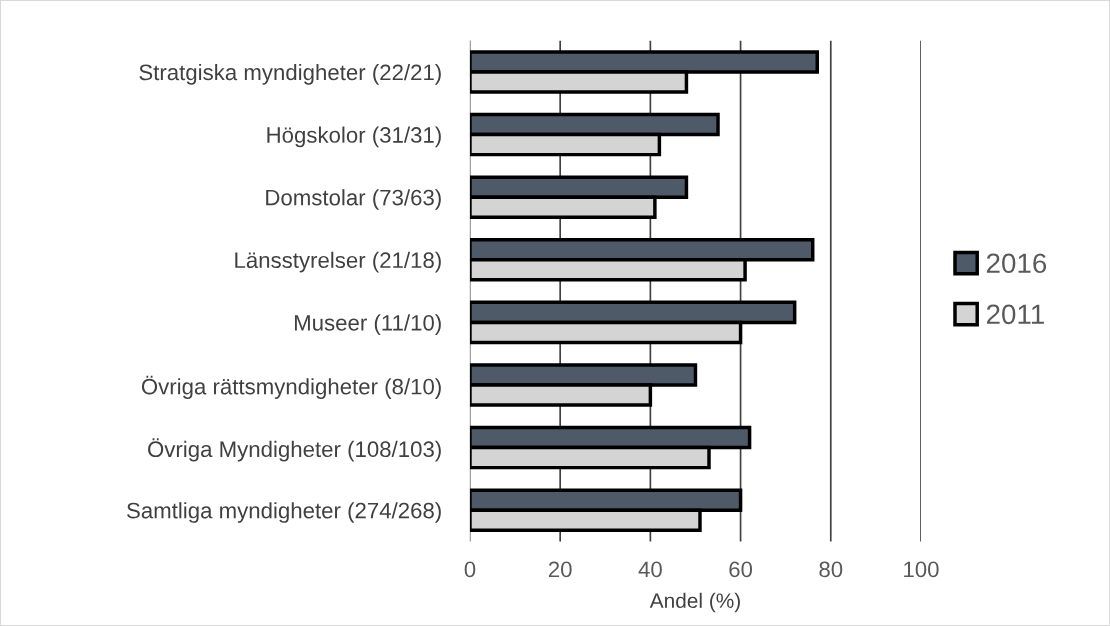  Describe the element at coordinates (291, 387) in the screenshot. I see `y-tick-label: Övriga rättsmyndigheter (8/10)` at that location.